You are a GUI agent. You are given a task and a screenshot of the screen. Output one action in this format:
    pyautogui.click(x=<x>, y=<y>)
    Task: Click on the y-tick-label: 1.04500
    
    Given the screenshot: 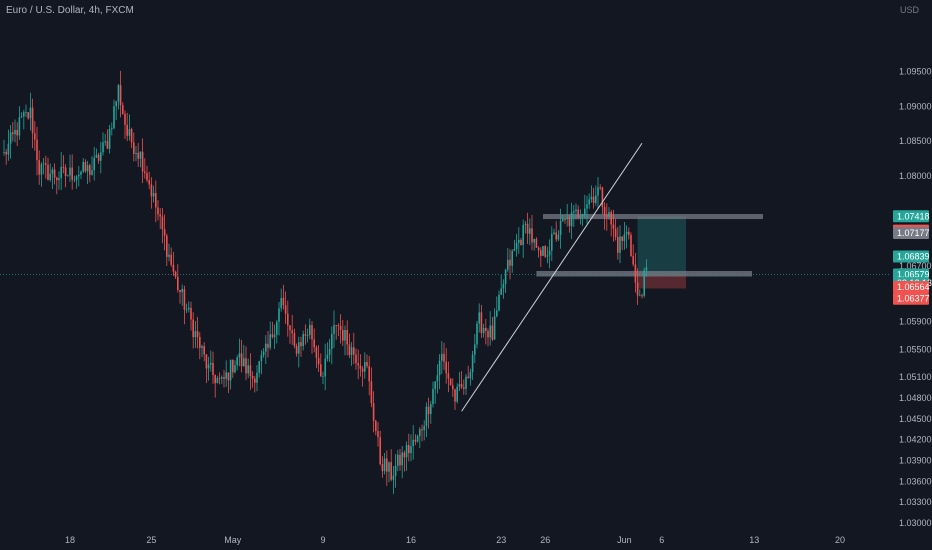 What is the action you would take?
    pyautogui.click(x=915, y=419)
    